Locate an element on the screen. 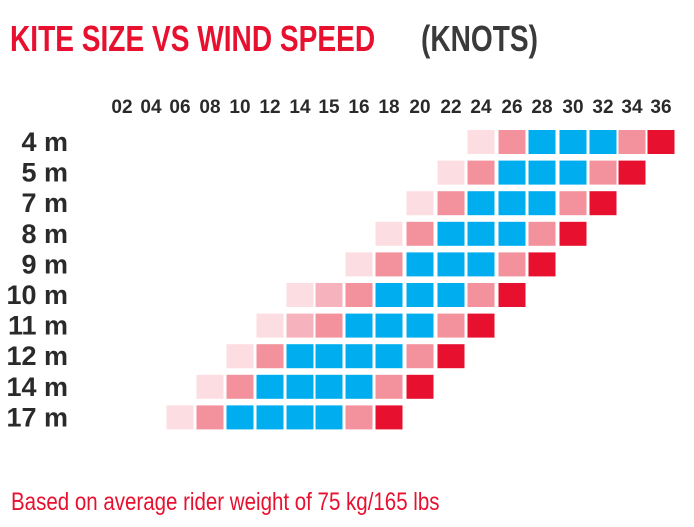 The width and height of the screenshot is (694, 527). x-tick-label: 16 is located at coordinates (358, 107).